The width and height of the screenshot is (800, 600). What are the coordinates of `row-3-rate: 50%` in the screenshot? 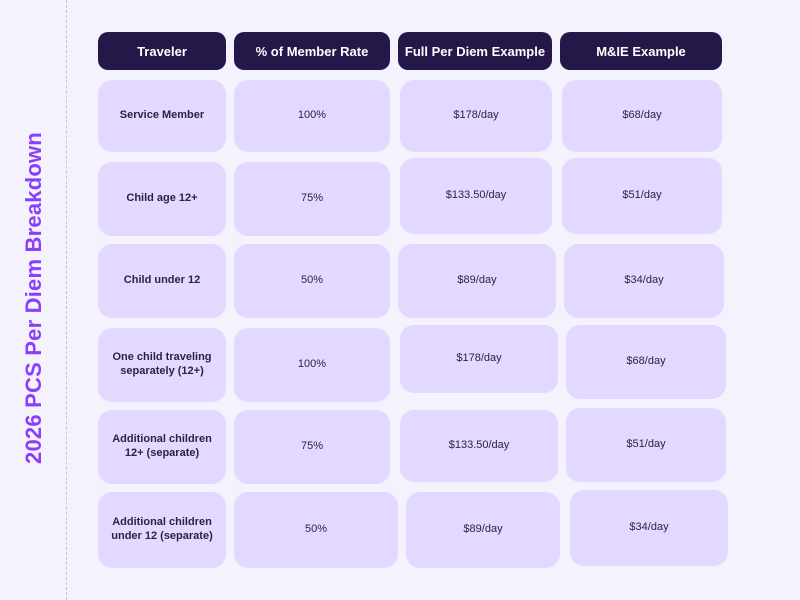 It's located at (312, 281).